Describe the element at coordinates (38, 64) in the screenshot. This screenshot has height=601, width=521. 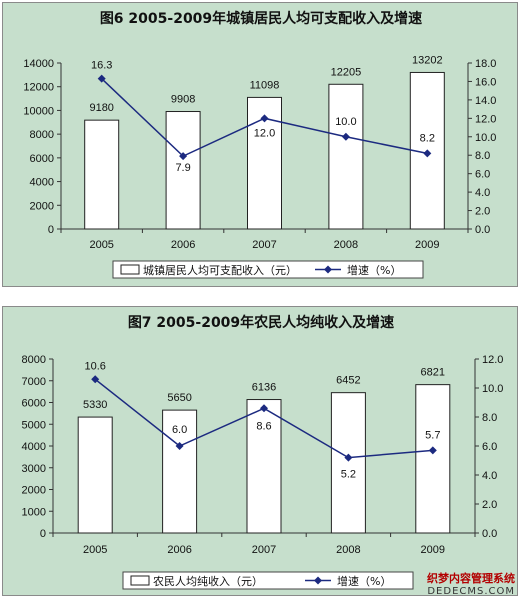
I see `y-tick-label-left: 14000` at that location.